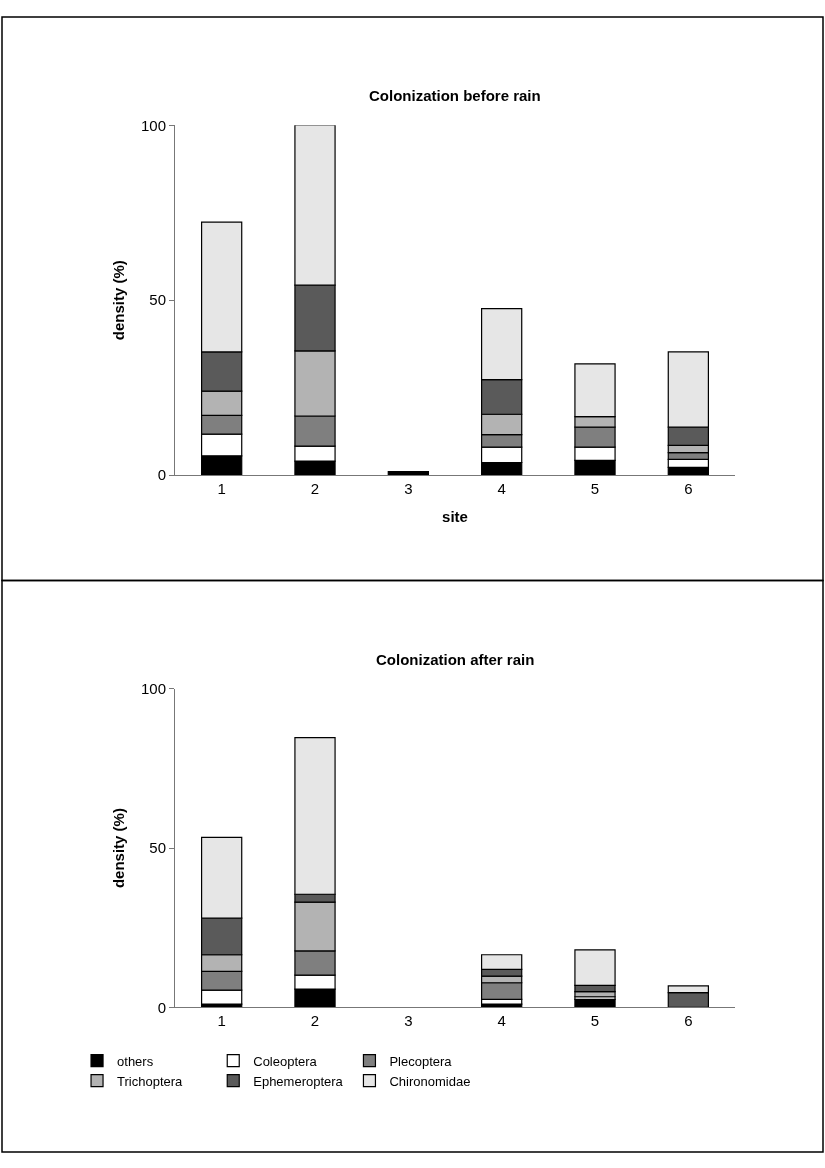 Image resolution: width=825 pixels, height=1168 pixels. Describe the element at coordinates (408, 473) in the screenshot. I see `bar` at that location.